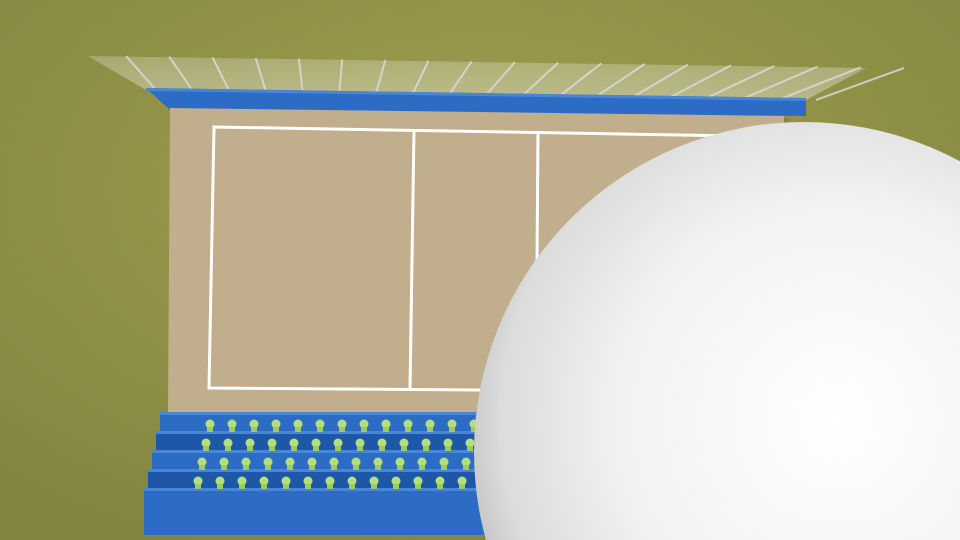 Image resolution: width=960 pixels, height=540 pixels. I want to click on net-posts, so click(515, 78).